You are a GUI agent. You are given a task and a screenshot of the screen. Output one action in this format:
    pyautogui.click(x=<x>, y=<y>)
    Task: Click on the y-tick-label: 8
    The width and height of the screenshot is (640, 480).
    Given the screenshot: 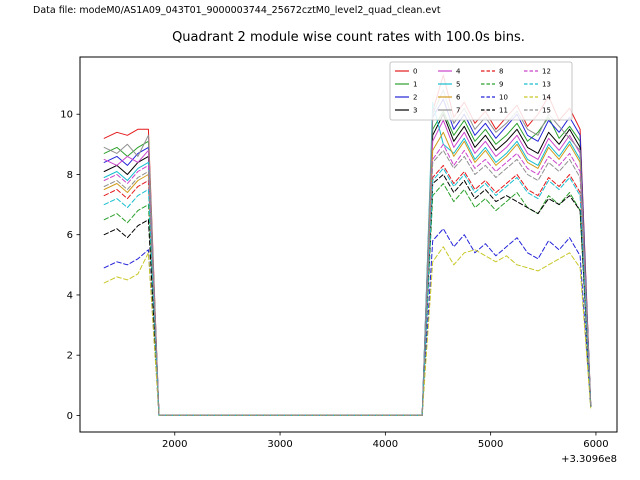 What is the action you would take?
    pyautogui.click(x=70, y=175)
    